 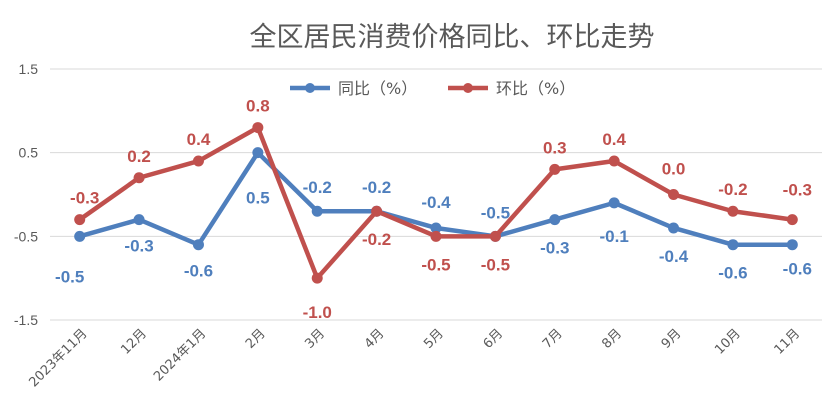 I want to click on data-label-mom: 0.8, so click(x=258, y=106).